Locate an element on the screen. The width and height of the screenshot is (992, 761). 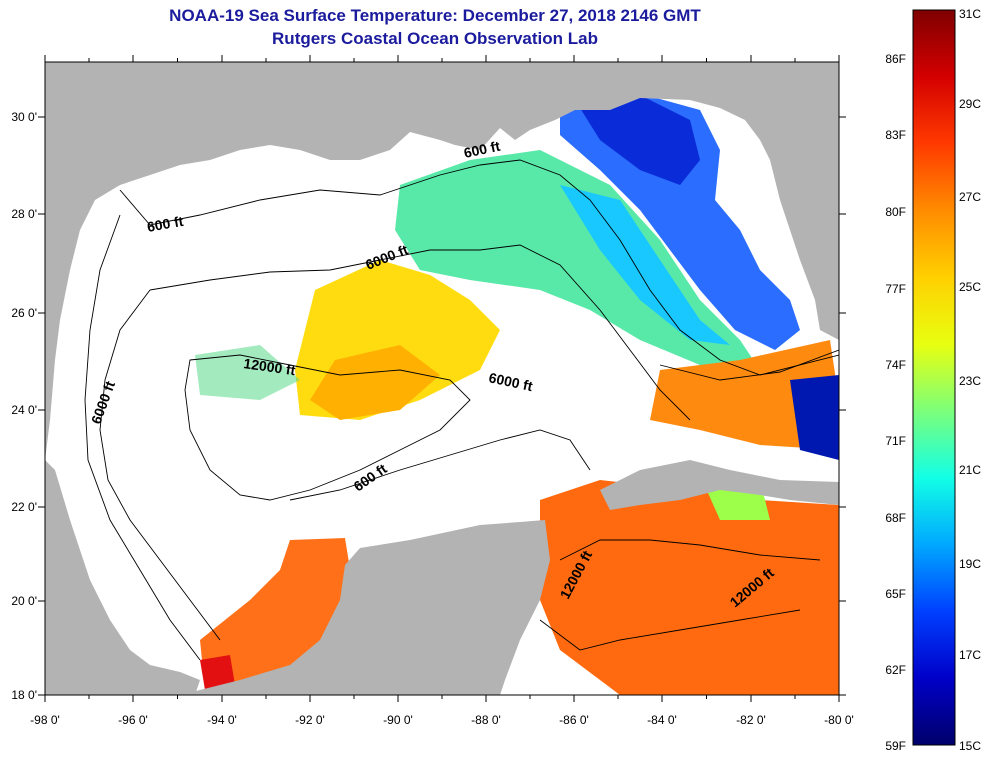
lat-label: 24 0' is located at coordinates (24, 410).